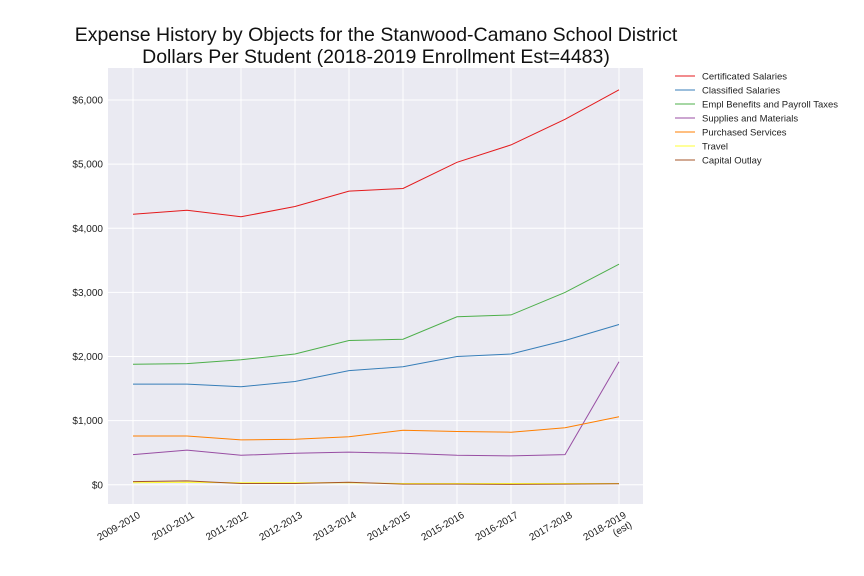 This screenshot has height=576, width=864. I want to click on x-tick-label: 2013-2014, so click(335, 527).